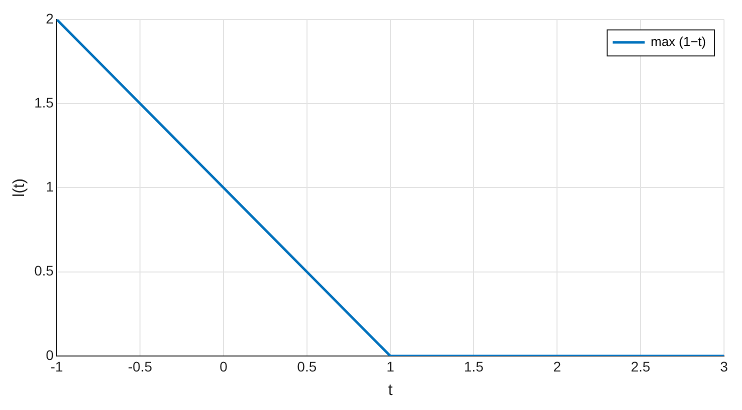 The image size is (742, 410). Describe the element at coordinates (19, 188) in the screenshot. I see `y-axis-title: l(t)` at that location.